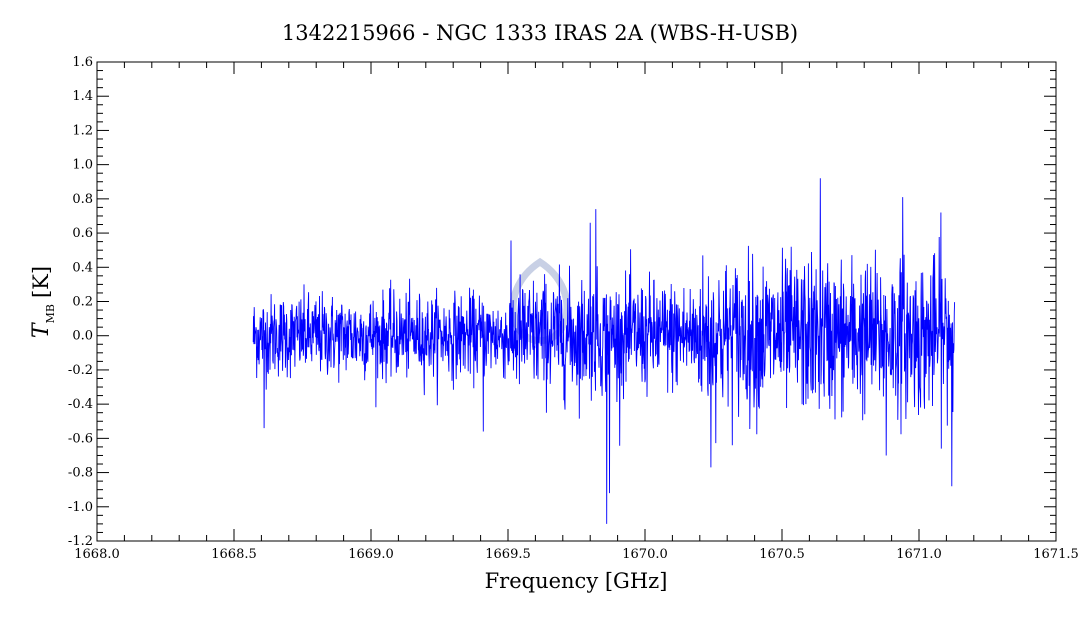 This screenshot has width=1080, height=618. I want to click on y-tick-label: -1.2, so click(80, 541).